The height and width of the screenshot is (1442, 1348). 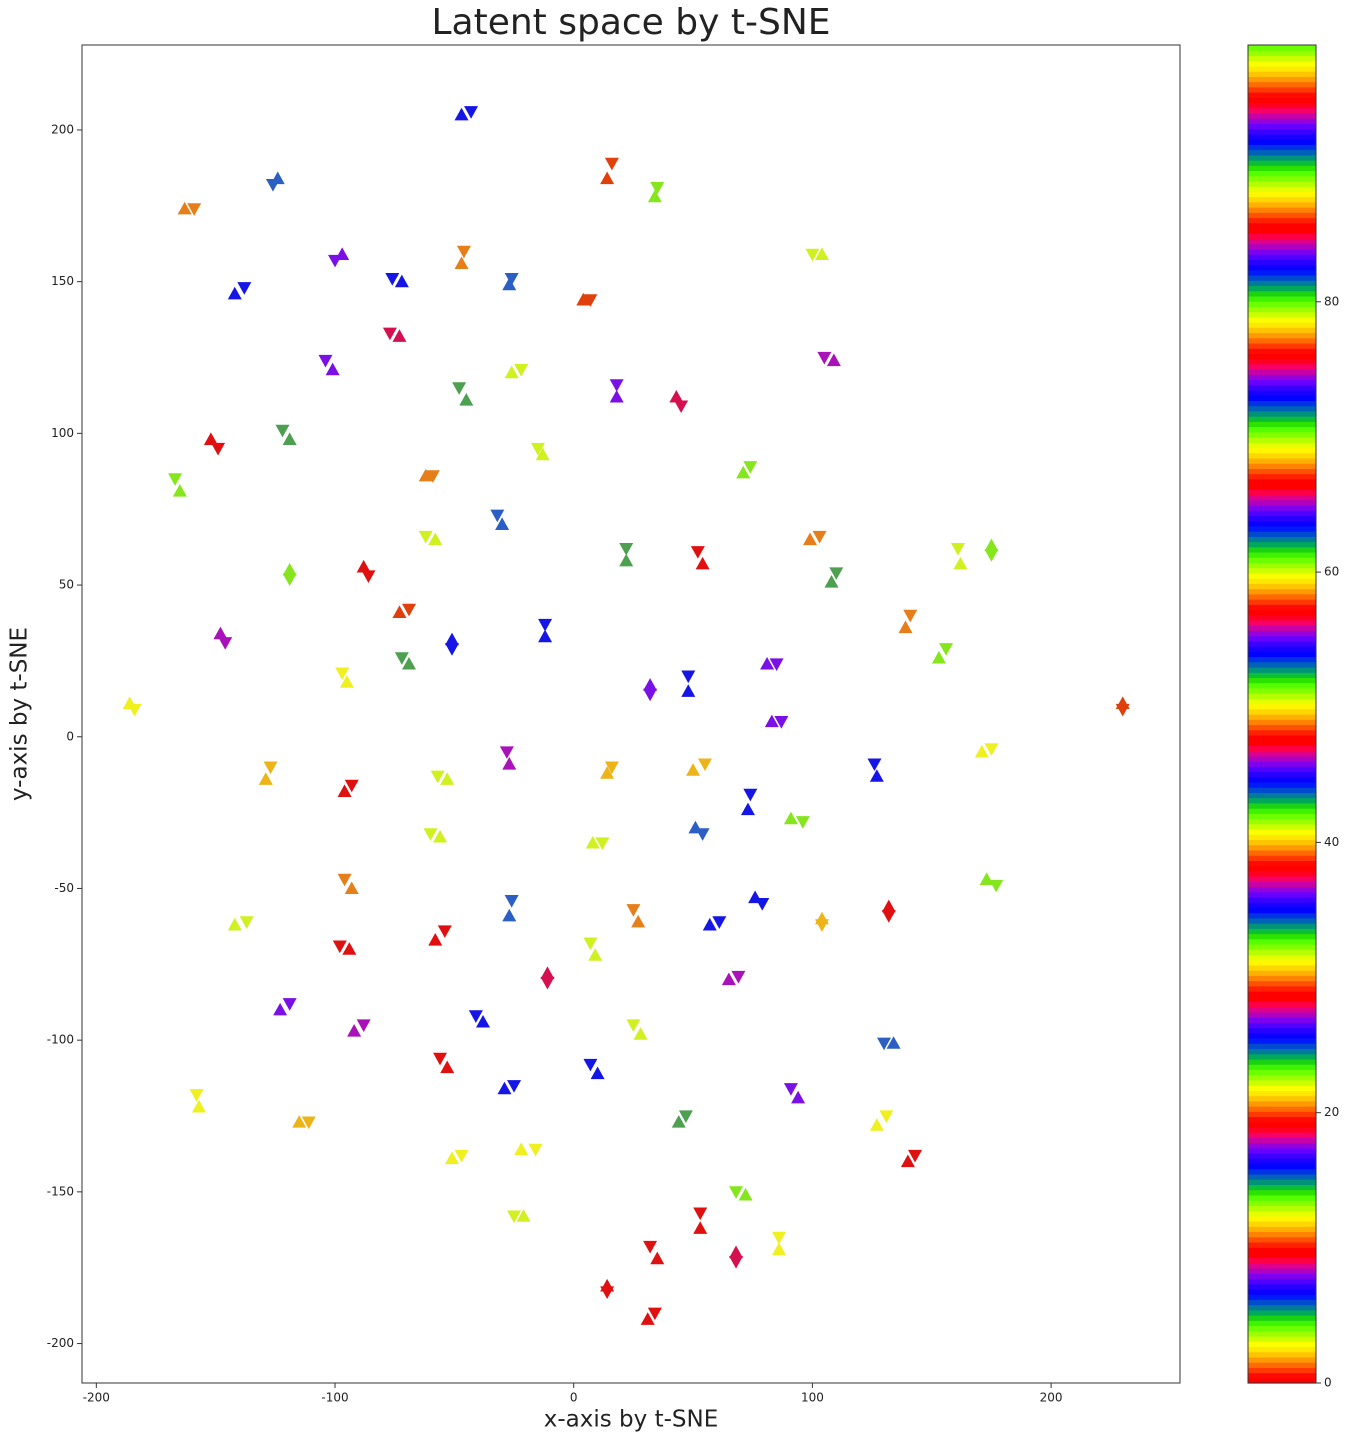 I want to click on colorbar-frame, so click(x=1282, y=714).